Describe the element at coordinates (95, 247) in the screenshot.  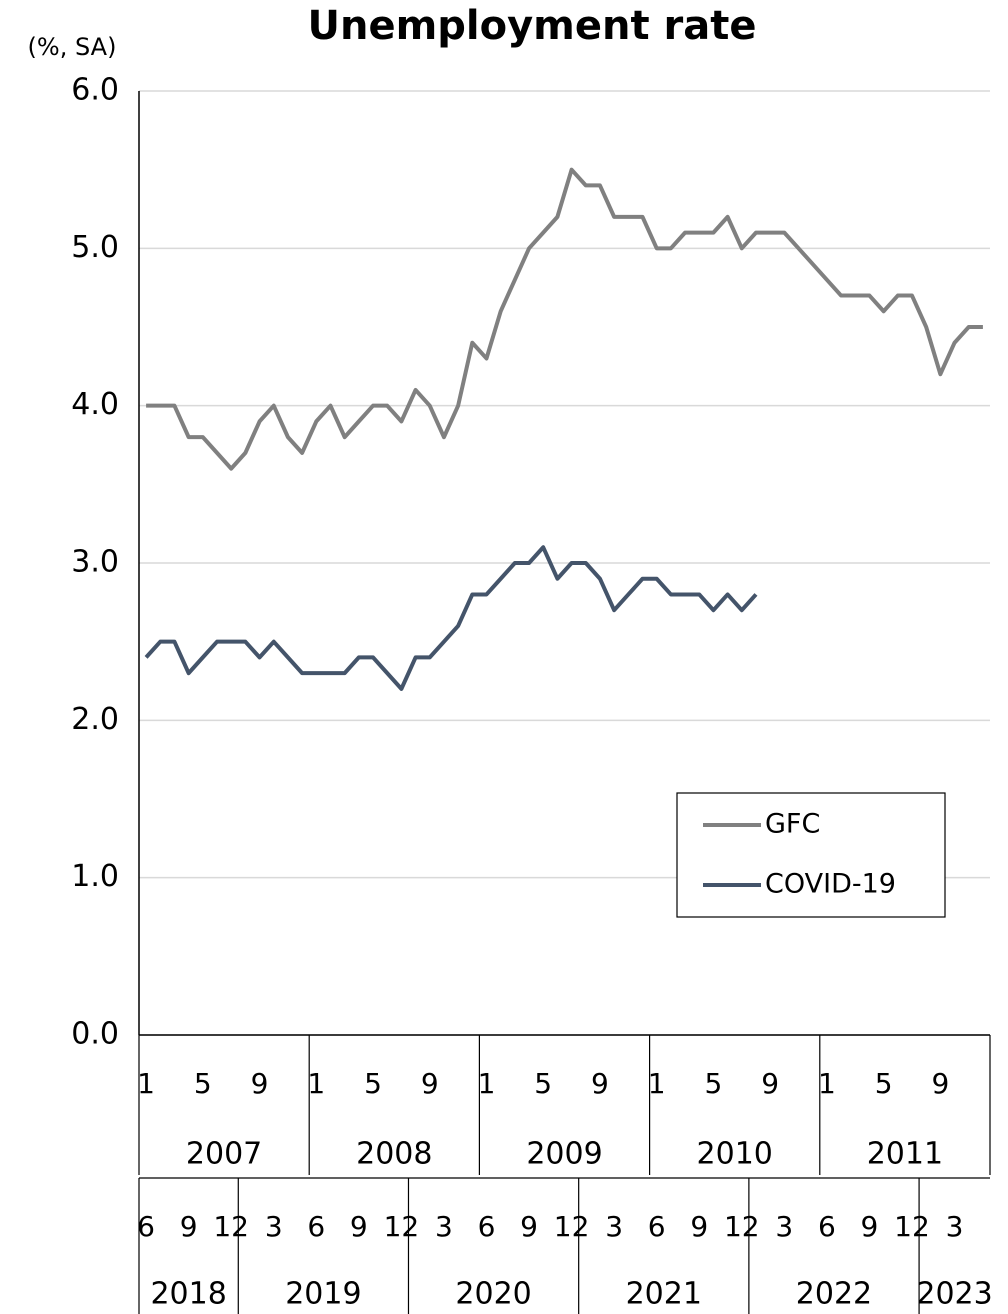
I see `y-tick-label: 5.0` at that location.